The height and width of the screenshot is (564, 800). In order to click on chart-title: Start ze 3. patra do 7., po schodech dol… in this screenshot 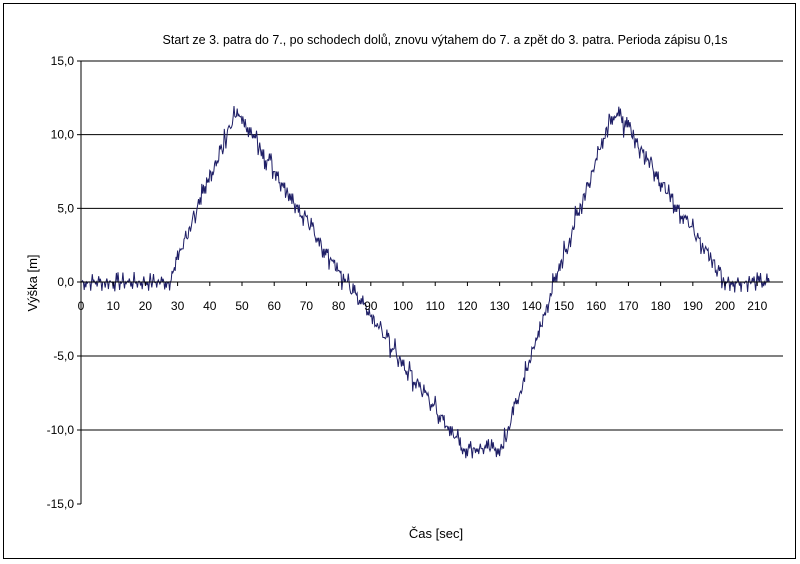, I will do `click(445, 40)`.